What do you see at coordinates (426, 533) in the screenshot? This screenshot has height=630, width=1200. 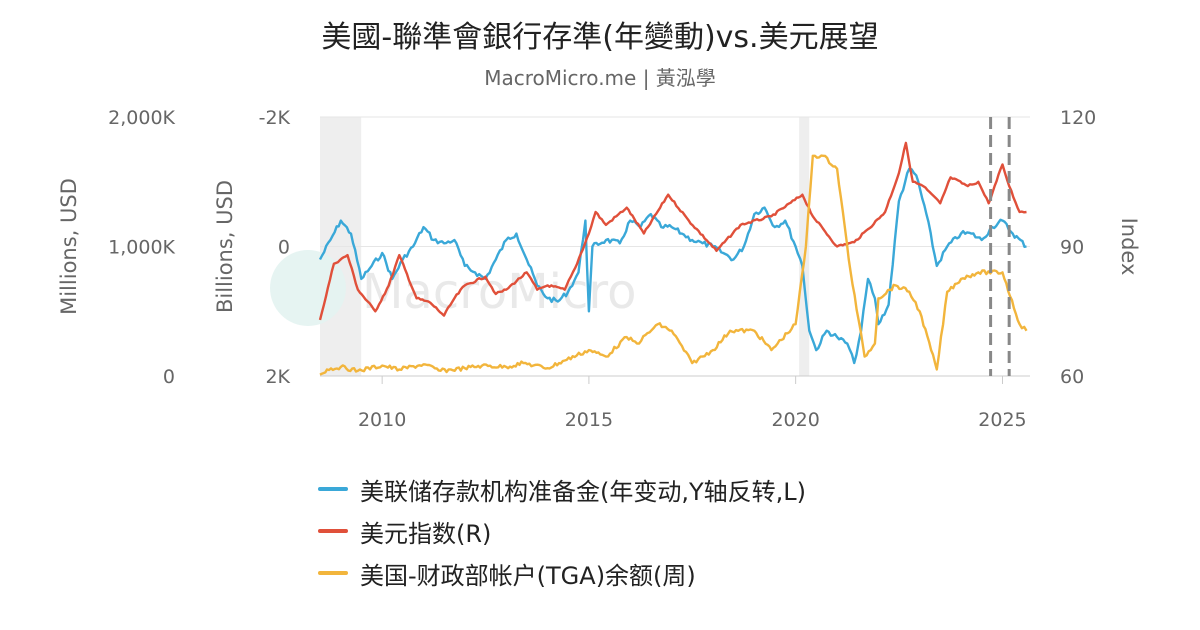 I see `legend-label-dxy: 美元指数(R)` at bounding box center [426, 533].